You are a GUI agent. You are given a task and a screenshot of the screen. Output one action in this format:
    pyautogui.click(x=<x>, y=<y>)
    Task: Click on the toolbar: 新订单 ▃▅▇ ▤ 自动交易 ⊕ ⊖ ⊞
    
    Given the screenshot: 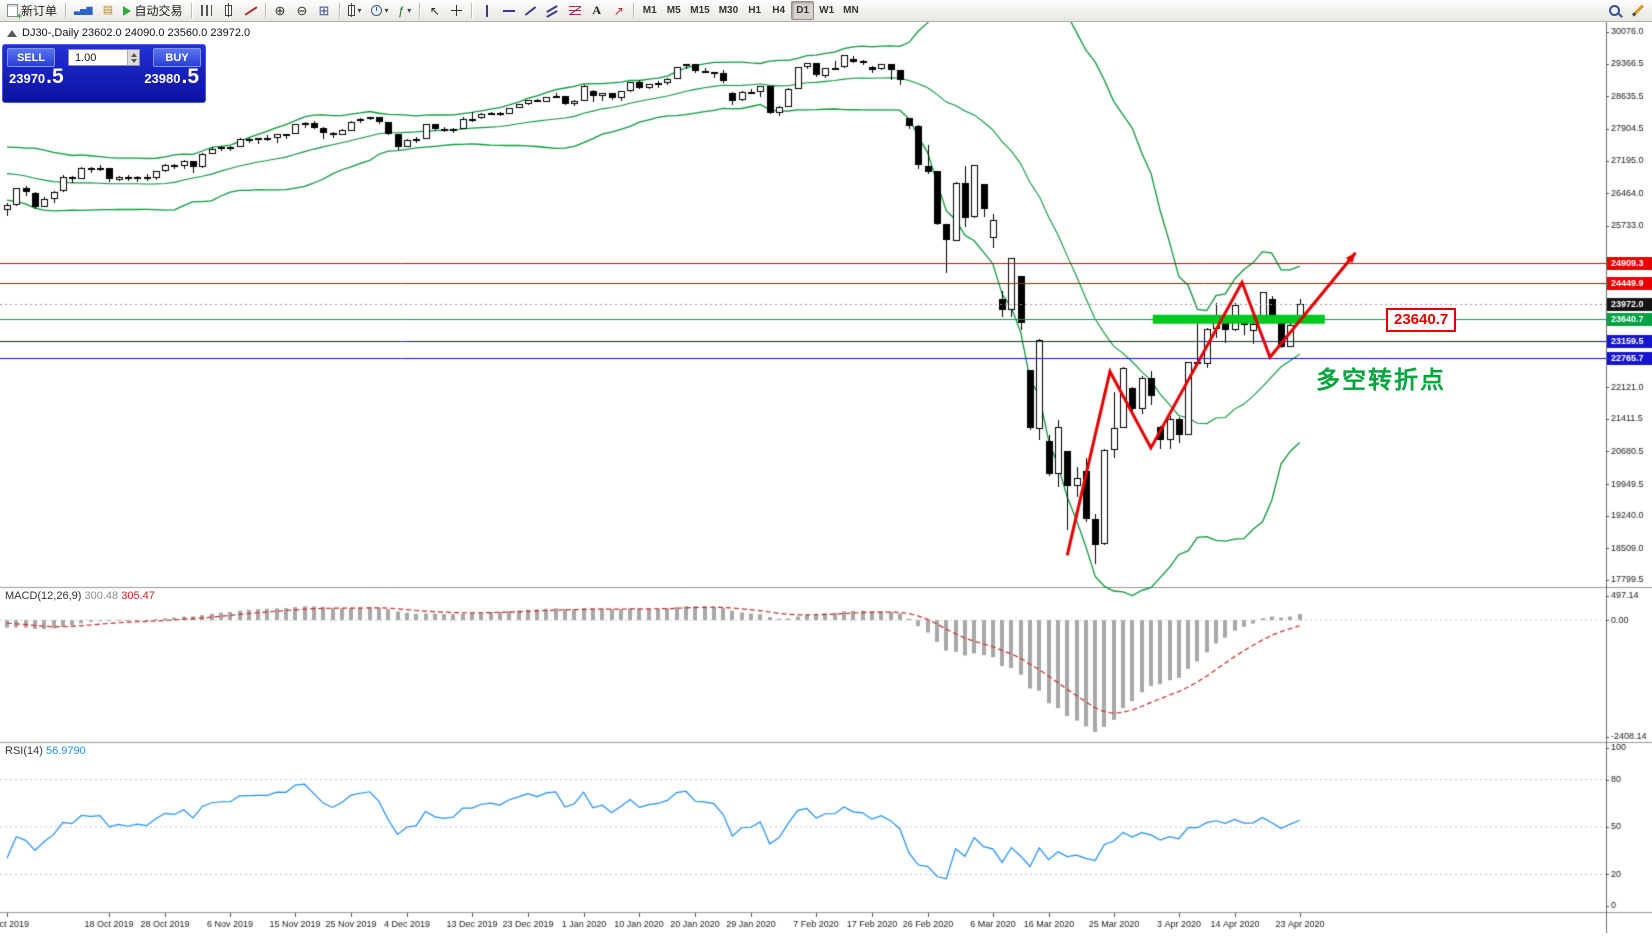 What is the action you would take?
    pyautogui.click(x=826, y=11)
    